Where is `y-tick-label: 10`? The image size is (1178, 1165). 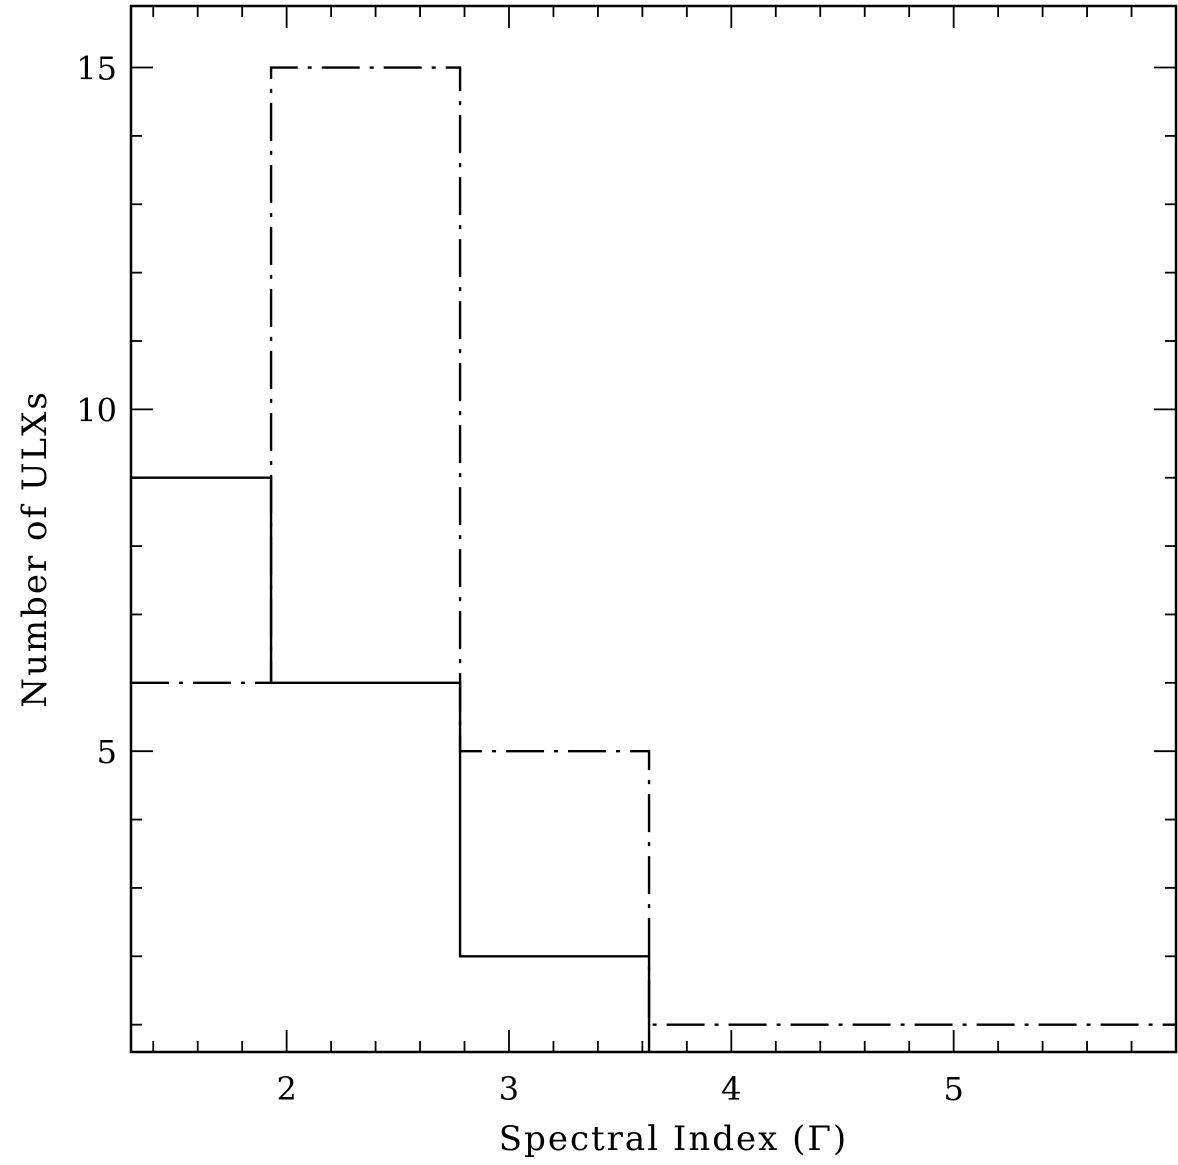 y-tick-label: 10 is located at coordinates (96, 410).